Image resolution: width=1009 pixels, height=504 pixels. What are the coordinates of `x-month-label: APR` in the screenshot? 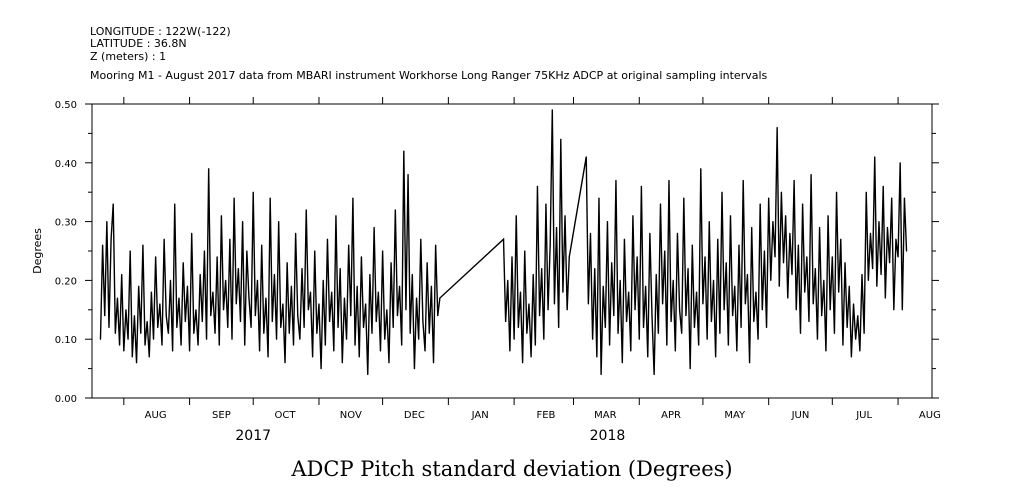 It's located at (671, 415).